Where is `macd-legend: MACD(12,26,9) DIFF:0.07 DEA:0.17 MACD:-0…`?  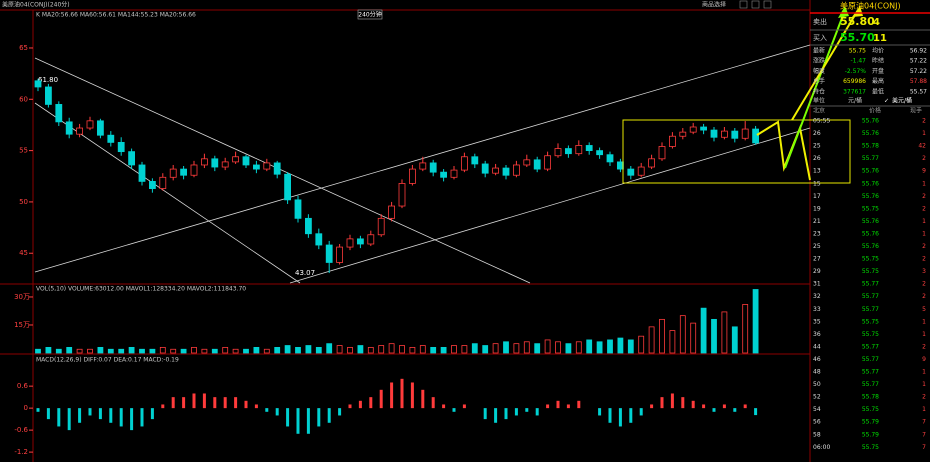 macd-legend: MACD(12,26,9) DIFF:0.07 DEA:0.17 MACD:-0… is located at coordinates (107, 360).